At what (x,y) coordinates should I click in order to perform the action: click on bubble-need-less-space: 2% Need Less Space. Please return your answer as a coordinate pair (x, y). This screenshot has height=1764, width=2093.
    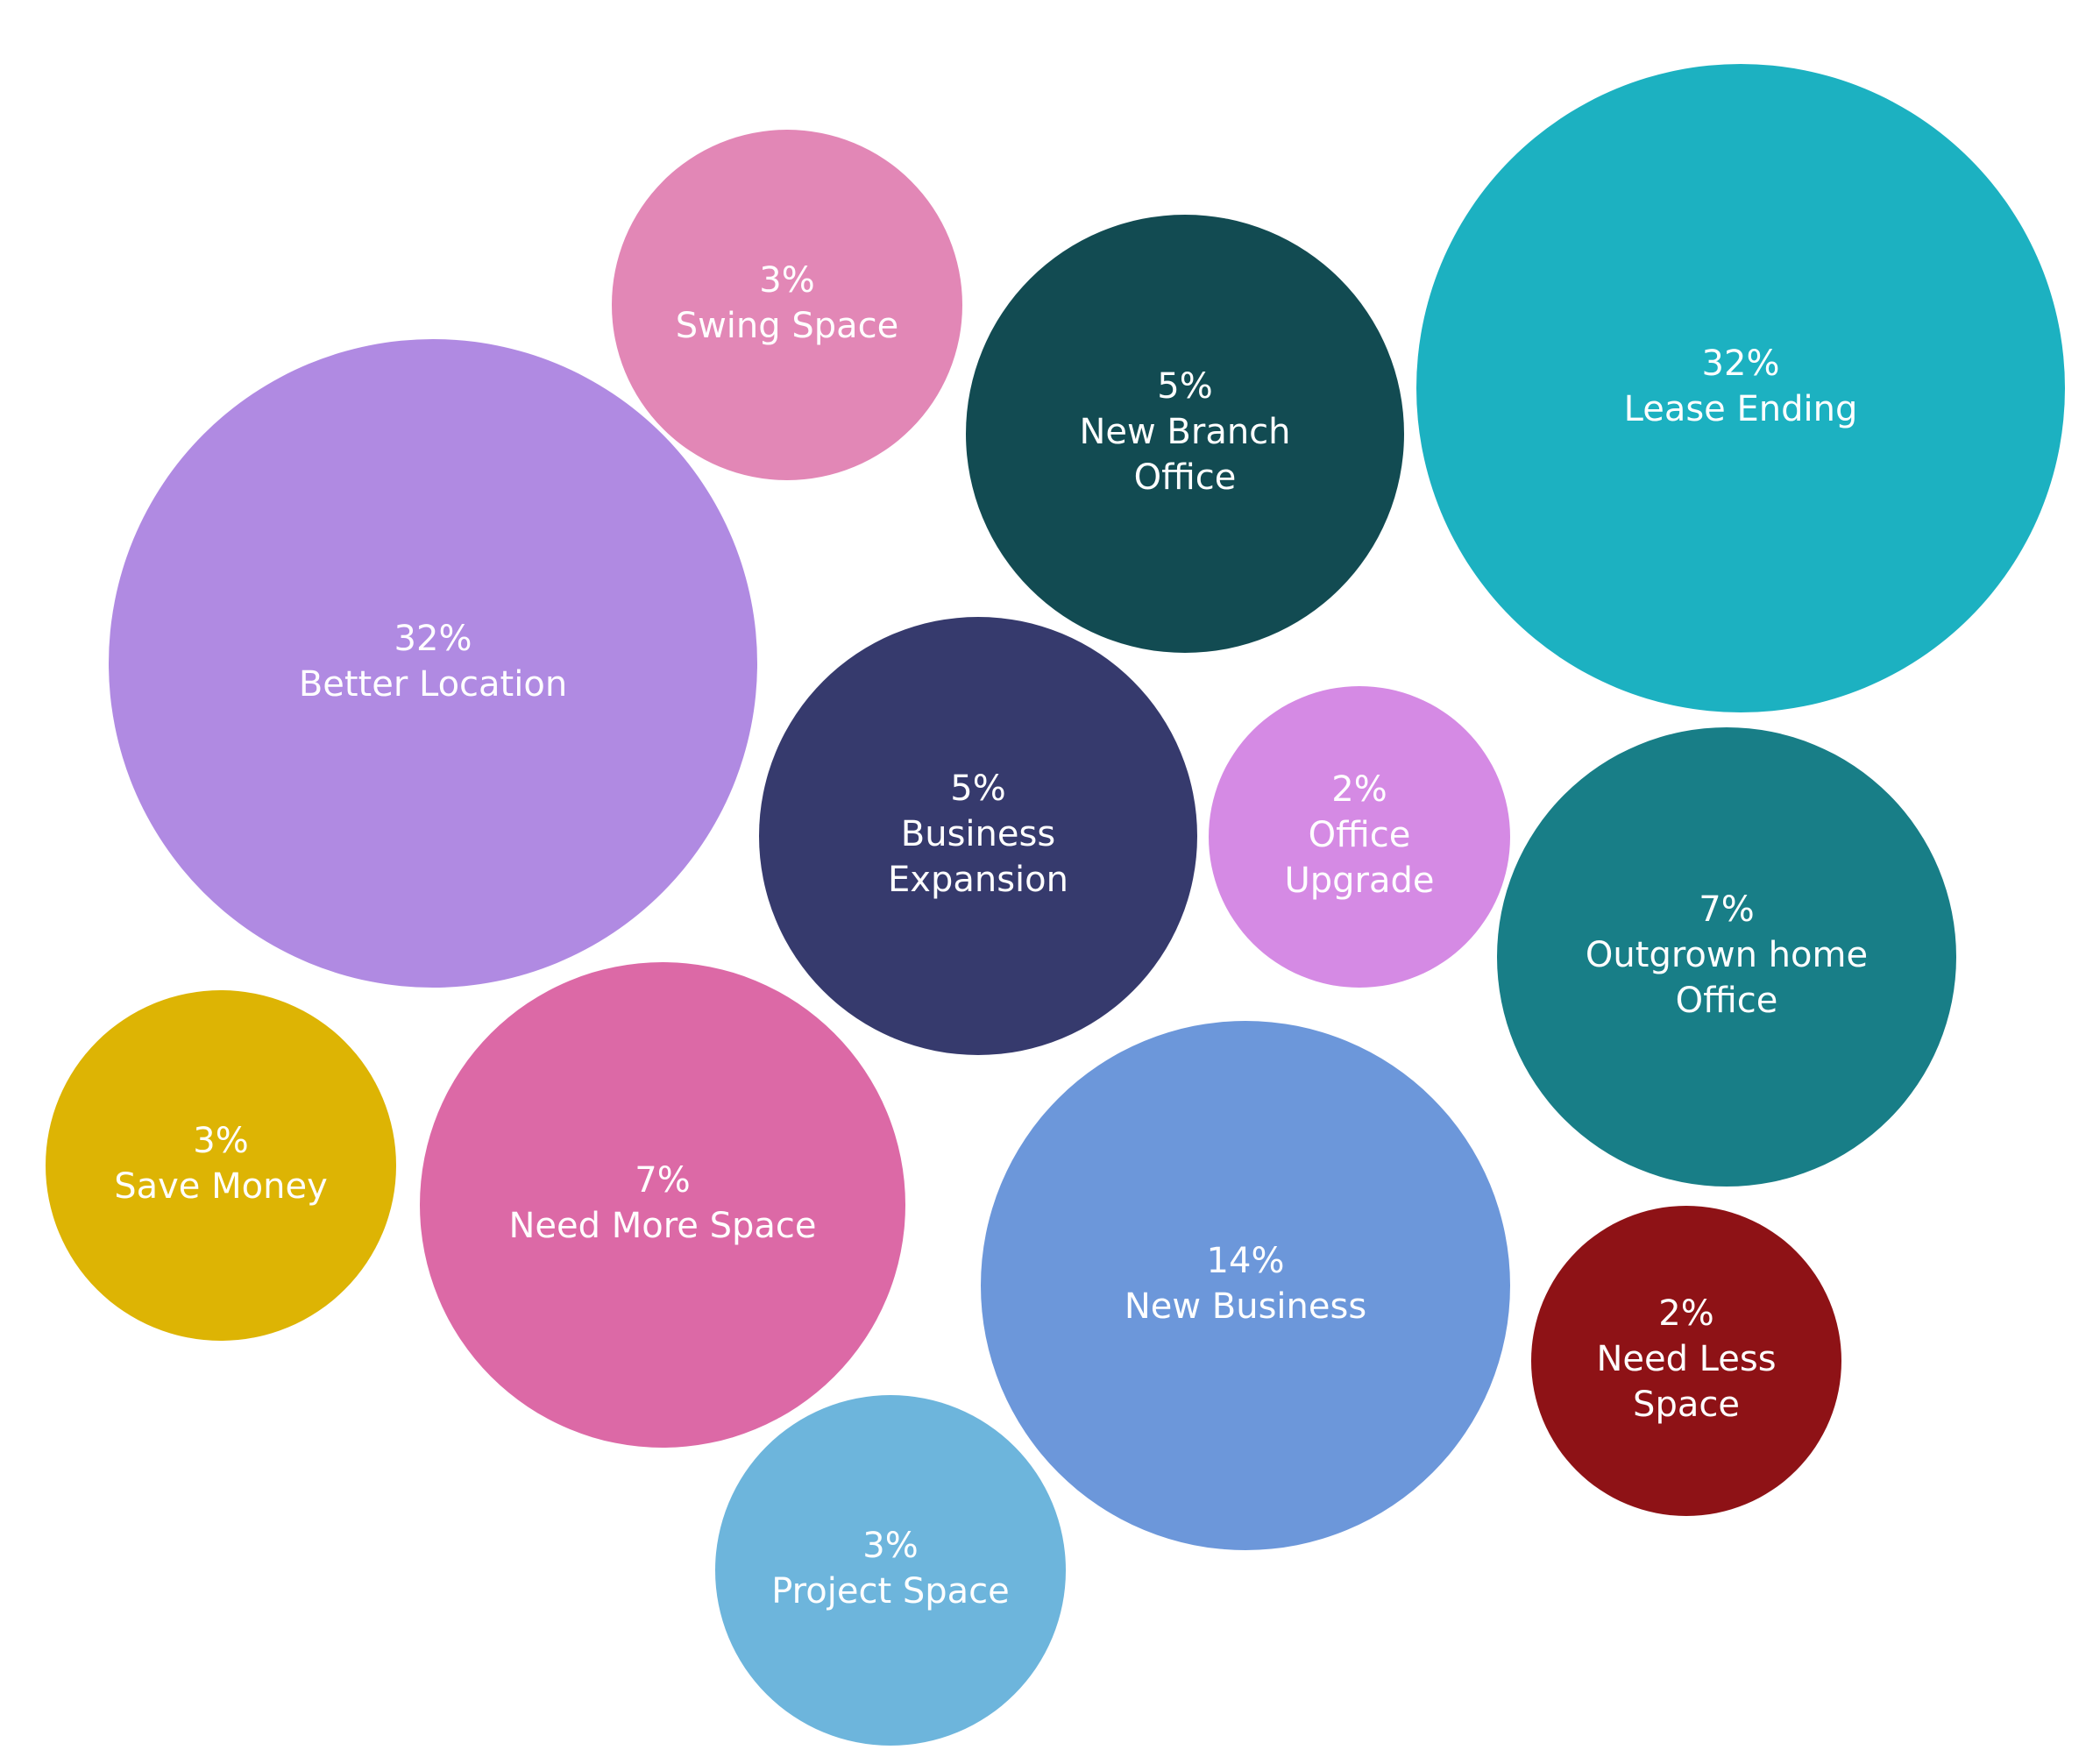
    Looking at the image, I should click on (1686, 1361).